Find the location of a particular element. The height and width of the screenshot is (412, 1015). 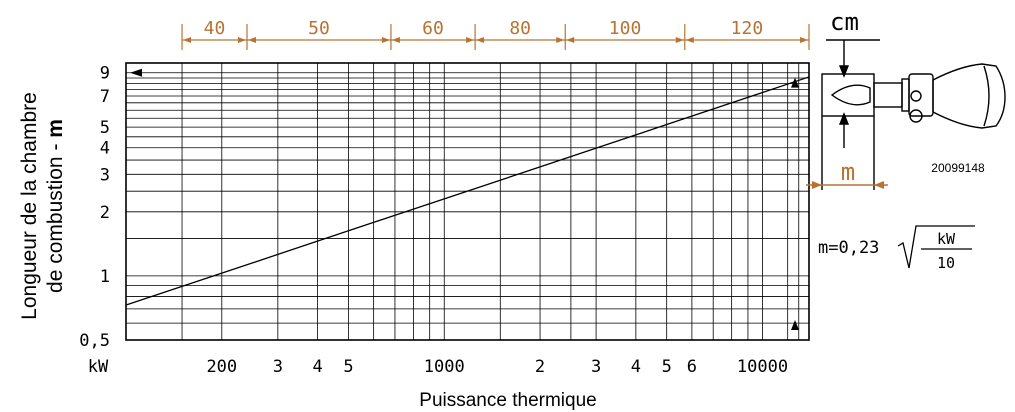

arrow-marker-right-bottom is located at coordinates (795, 325).